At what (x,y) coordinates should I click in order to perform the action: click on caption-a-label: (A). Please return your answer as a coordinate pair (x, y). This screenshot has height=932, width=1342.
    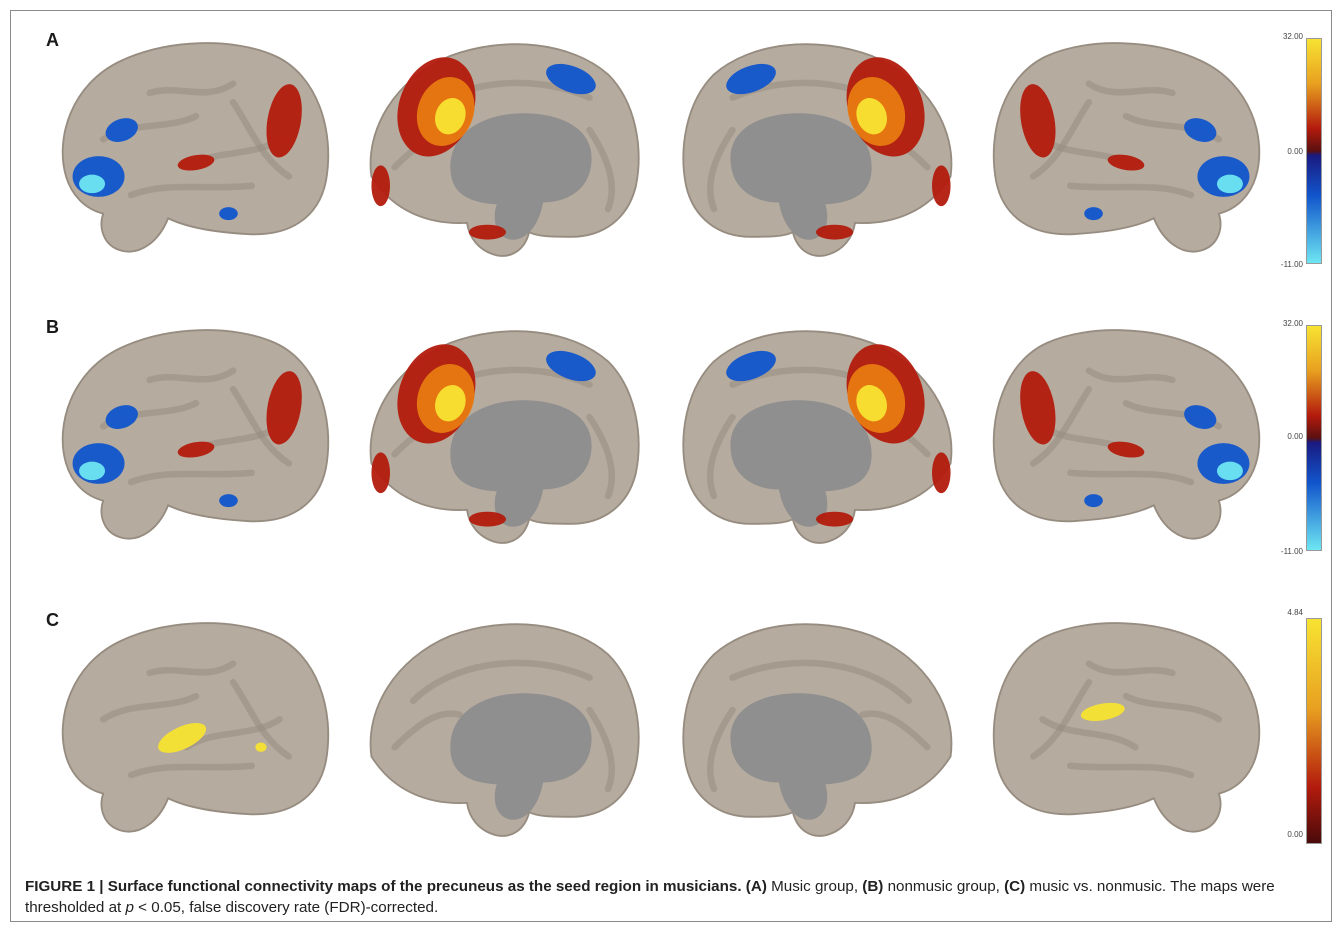
    Looking at the image, I should click on (756, 886).